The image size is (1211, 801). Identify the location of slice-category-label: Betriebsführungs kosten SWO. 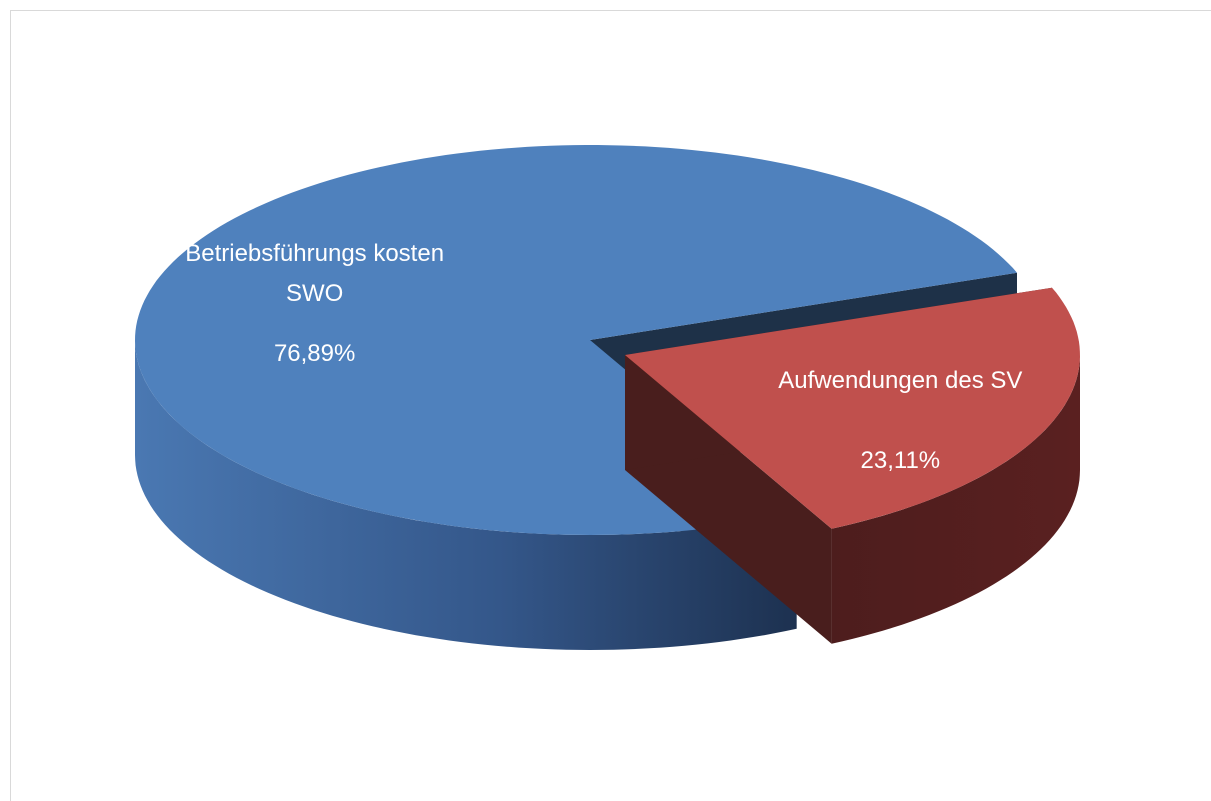
(315, 273).